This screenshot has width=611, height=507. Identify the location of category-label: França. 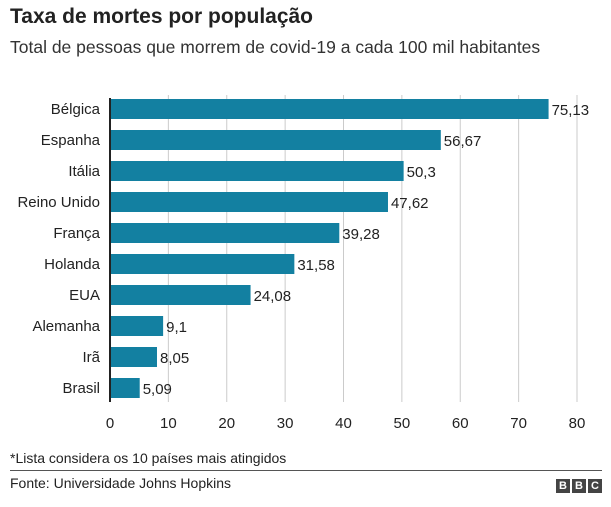
(76, 233).